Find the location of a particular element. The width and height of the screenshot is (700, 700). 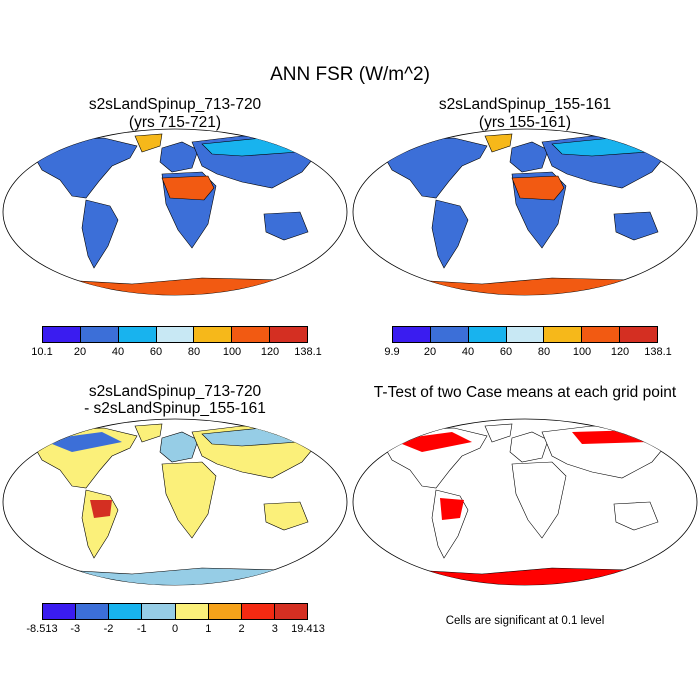

colorbar-tick-label: 19.413 is located at coordinates (308, 629).